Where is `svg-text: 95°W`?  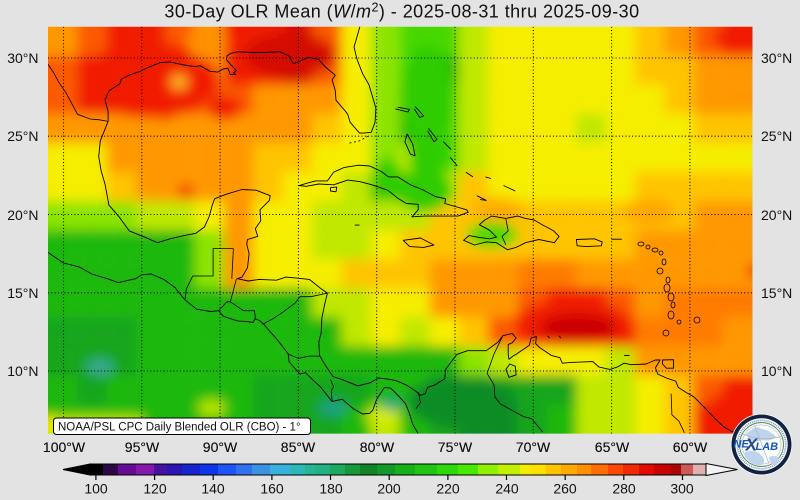 svg-text: 95°W is located at coordinates (142, 447).